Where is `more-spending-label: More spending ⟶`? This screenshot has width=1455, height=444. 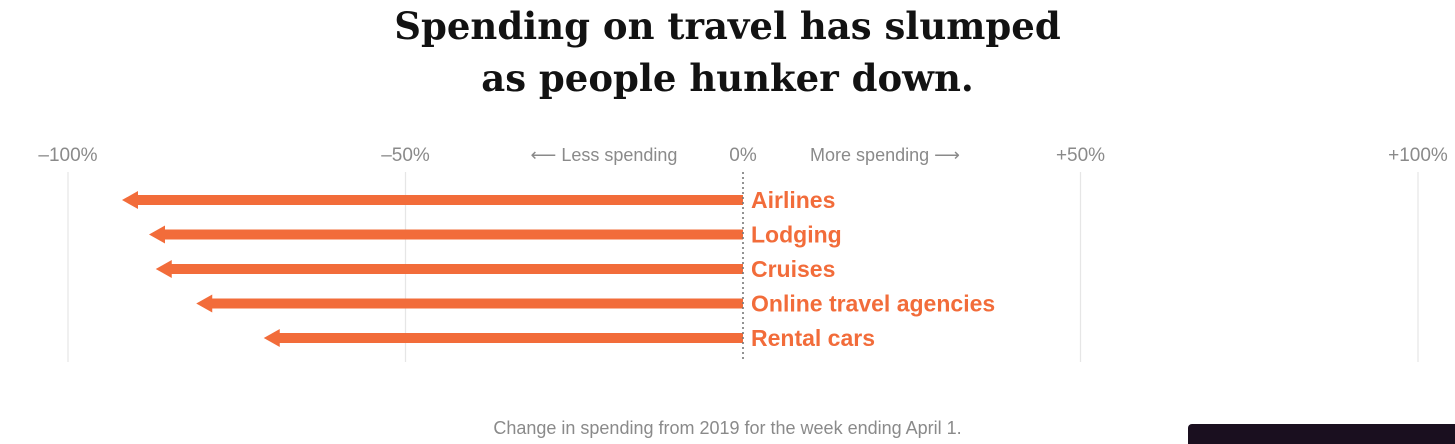
more-spending-label: More spending ⟶ is located at coordinates (885, 155).